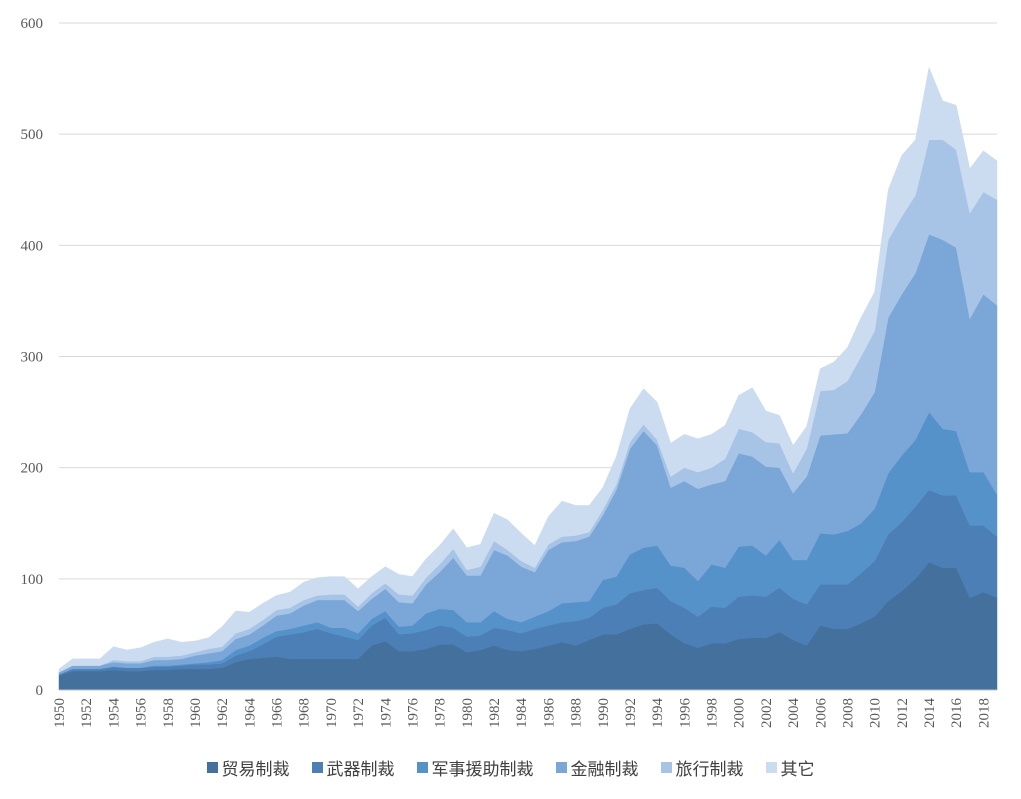 The height and width of the screenshot is (799, 1021). Describe the element at coordinates (482, 770) in the screenshot. I see `legend-label: 军事援助制裁` at that location.